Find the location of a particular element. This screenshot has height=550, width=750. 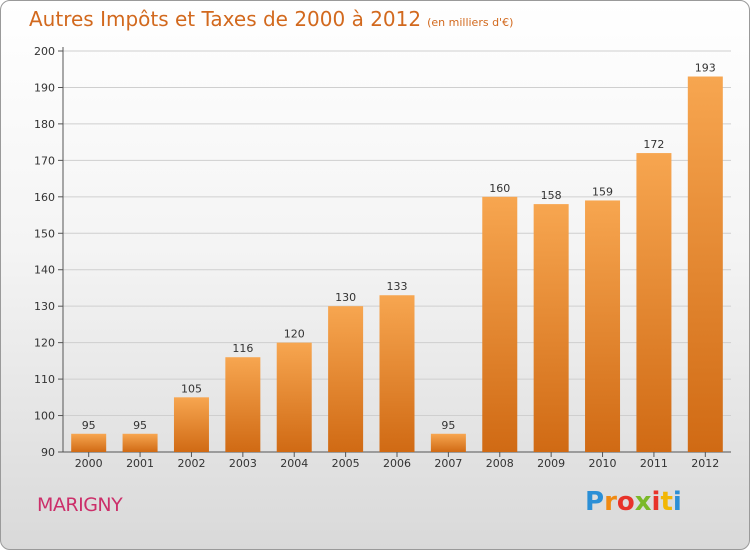

bar-value-label: 105 is located at coordinates (191, 388).